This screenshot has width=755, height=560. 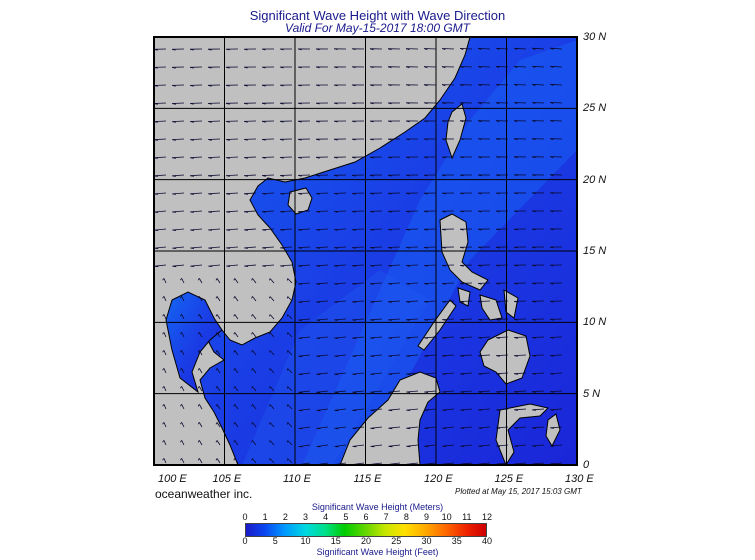 I want to click on colorbar-meter-tick: 10, so click(x=446, y=517).